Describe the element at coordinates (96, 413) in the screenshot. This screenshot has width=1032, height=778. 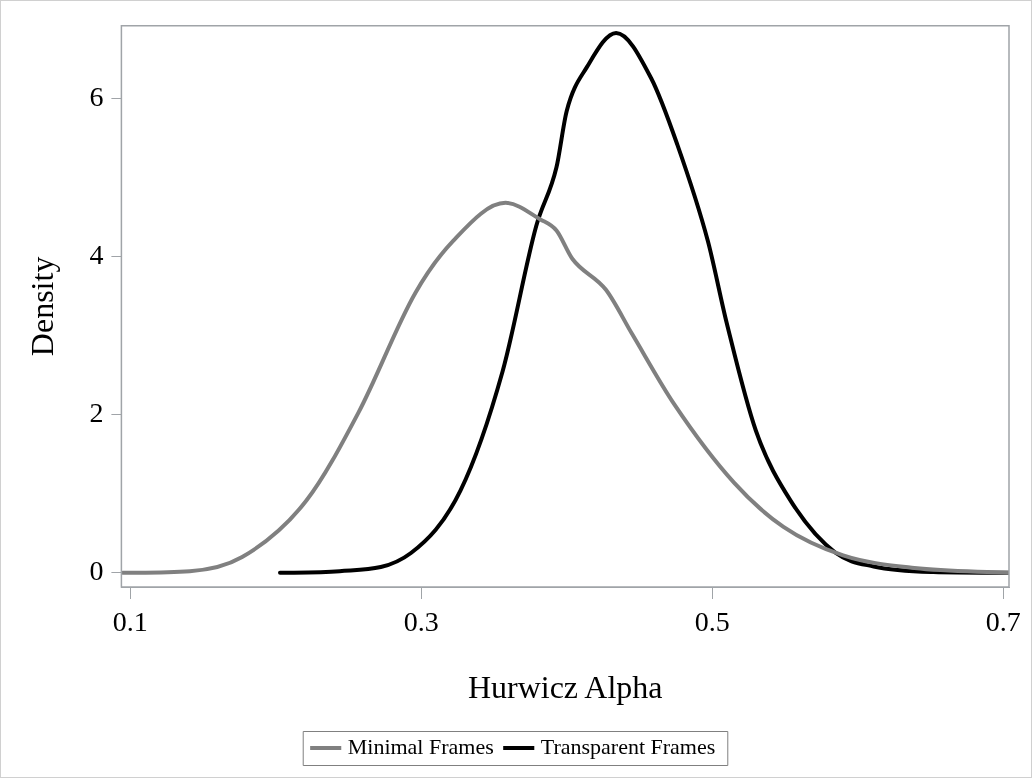
I see `y-tick-label: 2` at that location.